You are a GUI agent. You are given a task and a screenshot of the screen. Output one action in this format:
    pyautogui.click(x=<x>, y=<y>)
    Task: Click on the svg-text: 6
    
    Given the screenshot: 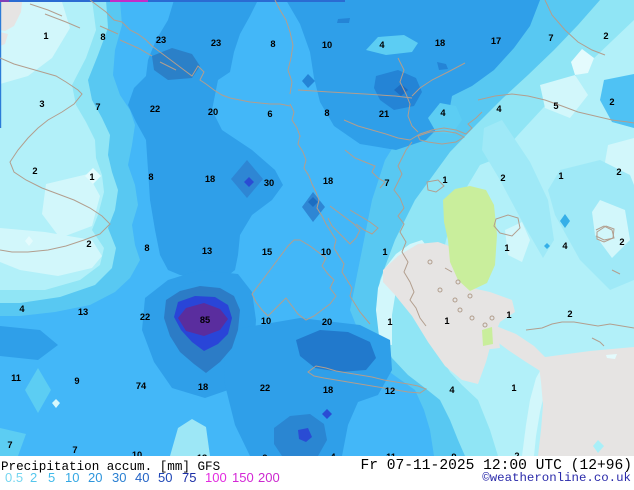 What is the action you would take?
    pyautogui.click(x=269, y=114)
    